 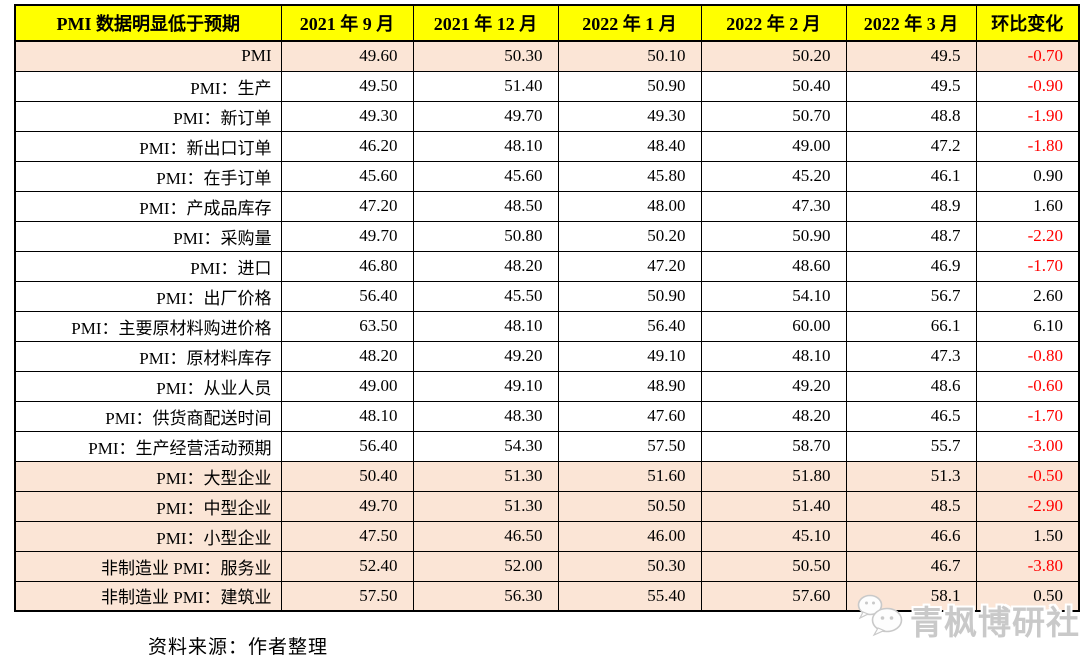 What do you see at coordinates (485, 476) in the screenshot?
I see `value-cell: 51.30` at bounding box center [485, 476].